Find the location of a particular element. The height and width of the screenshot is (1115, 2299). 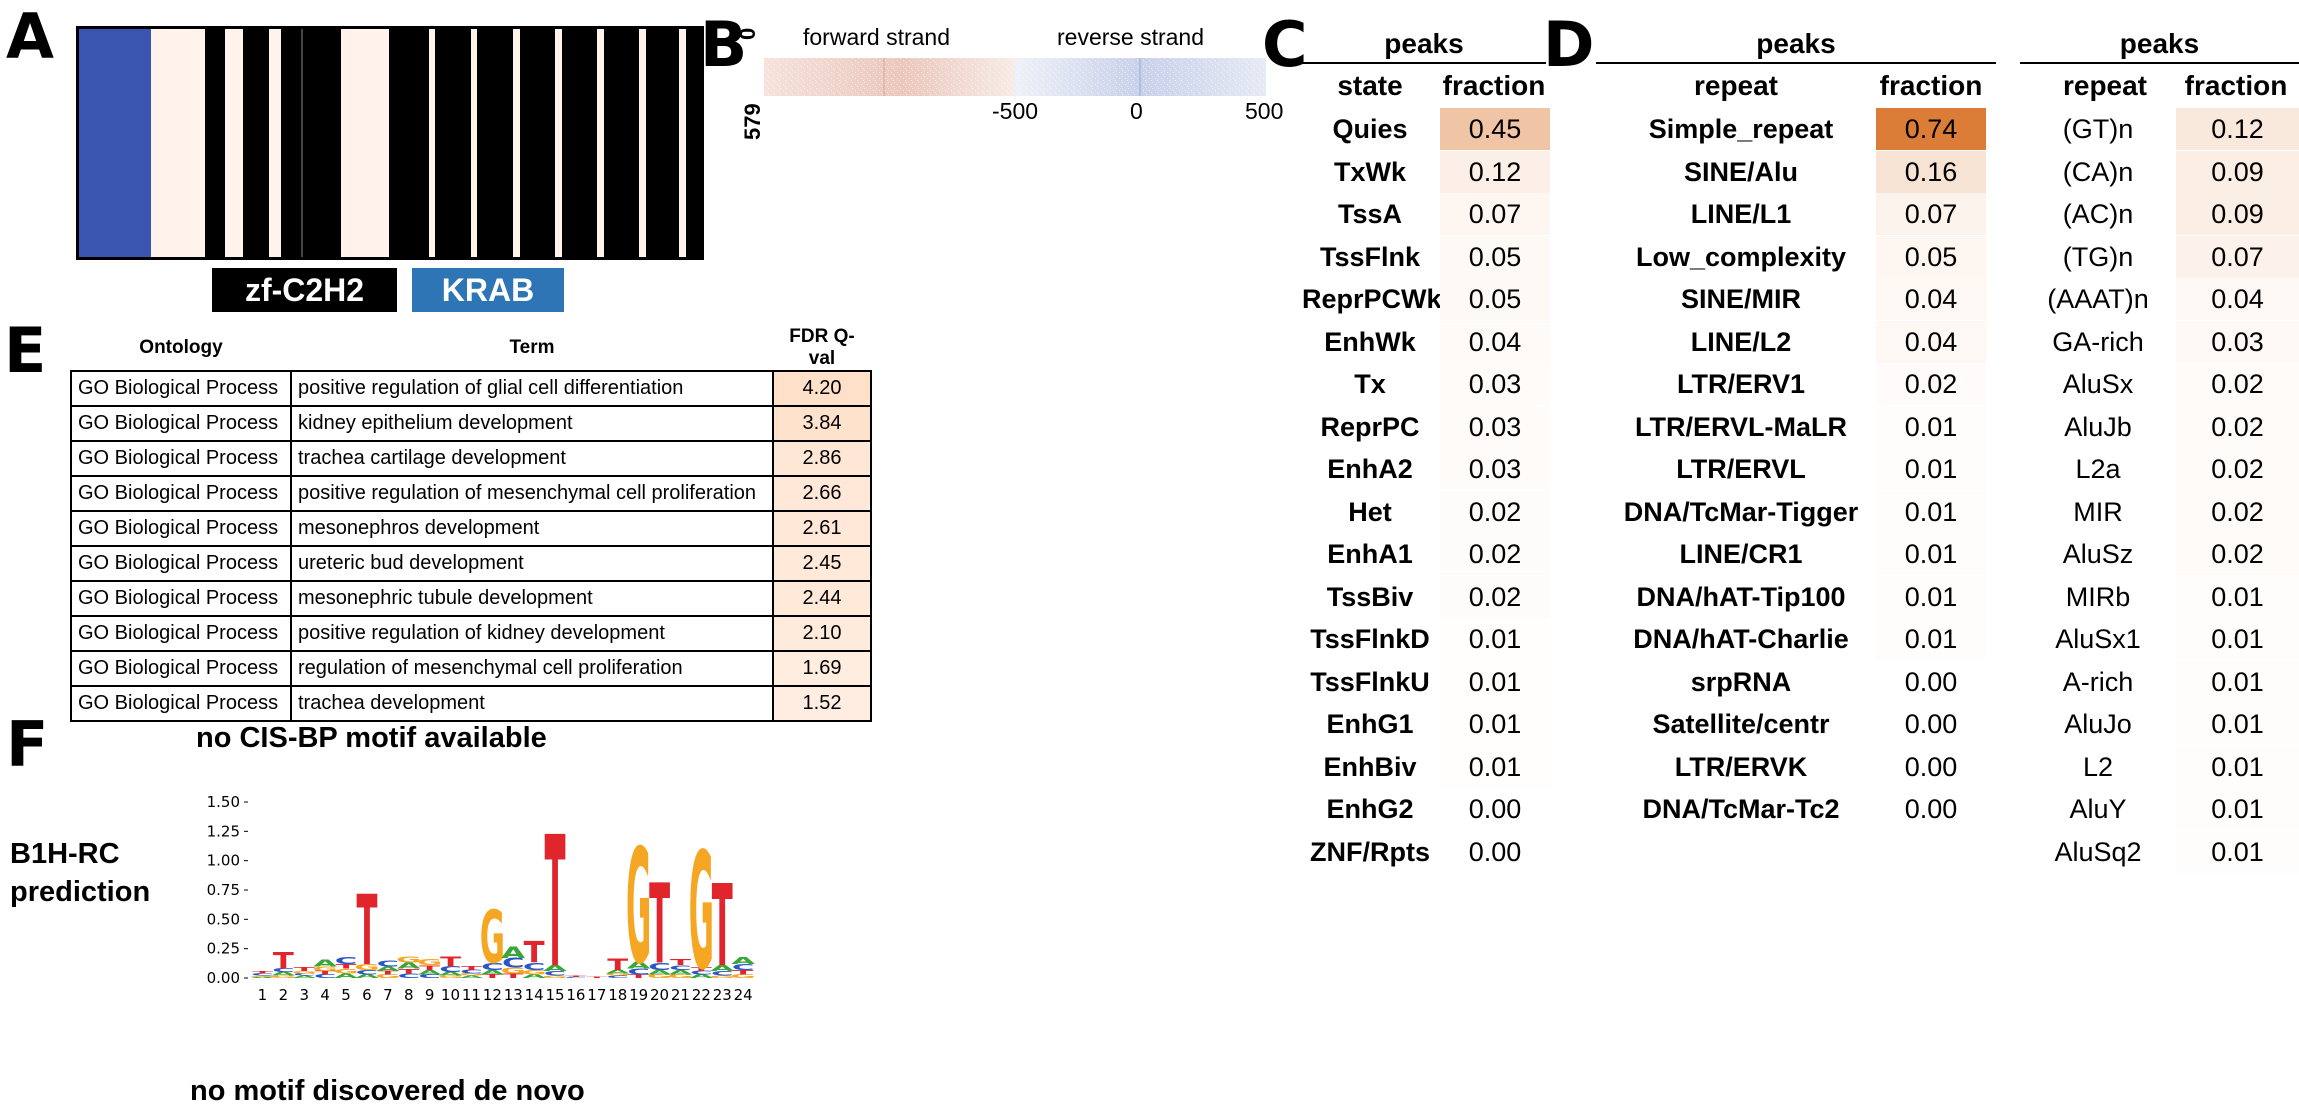

table-row-label: (CA)n is located at coordinates (2098, 171).